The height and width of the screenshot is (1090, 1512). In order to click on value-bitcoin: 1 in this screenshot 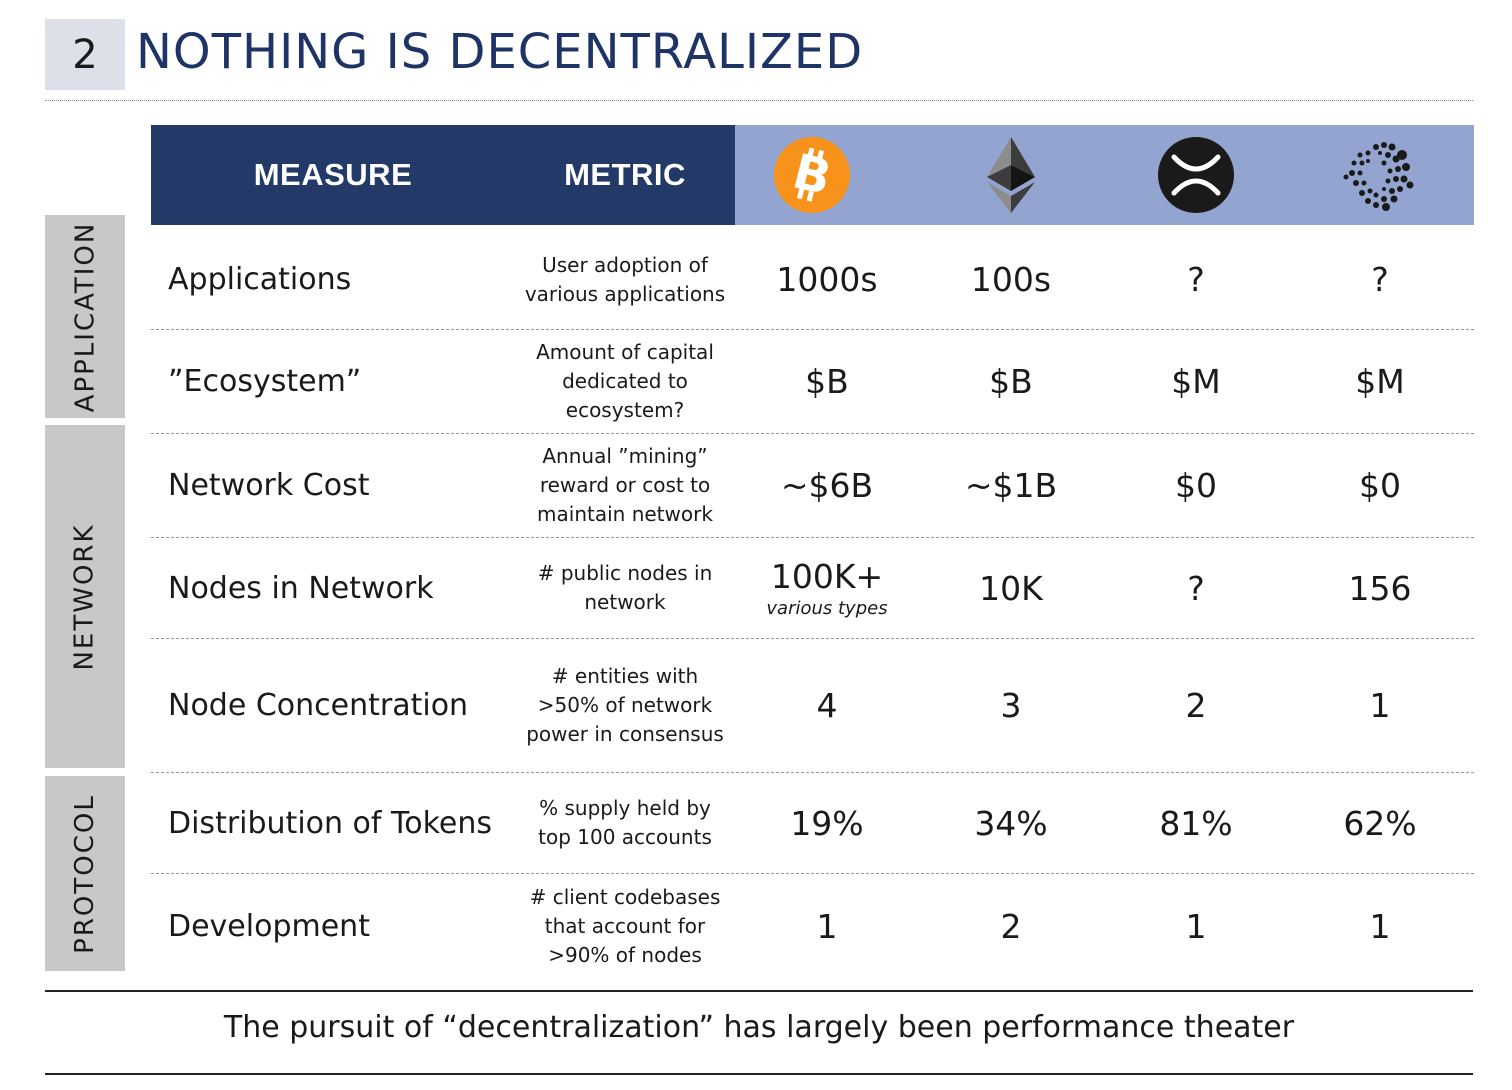, I will do `click(827, 926)`.